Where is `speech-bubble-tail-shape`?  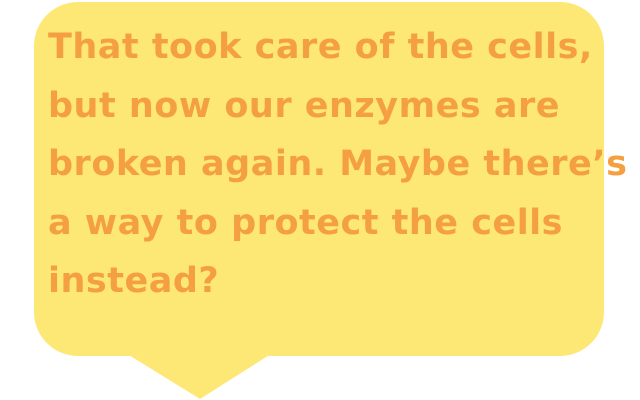
speech-bubble-tail-shape is located at coordinates (199, 375).